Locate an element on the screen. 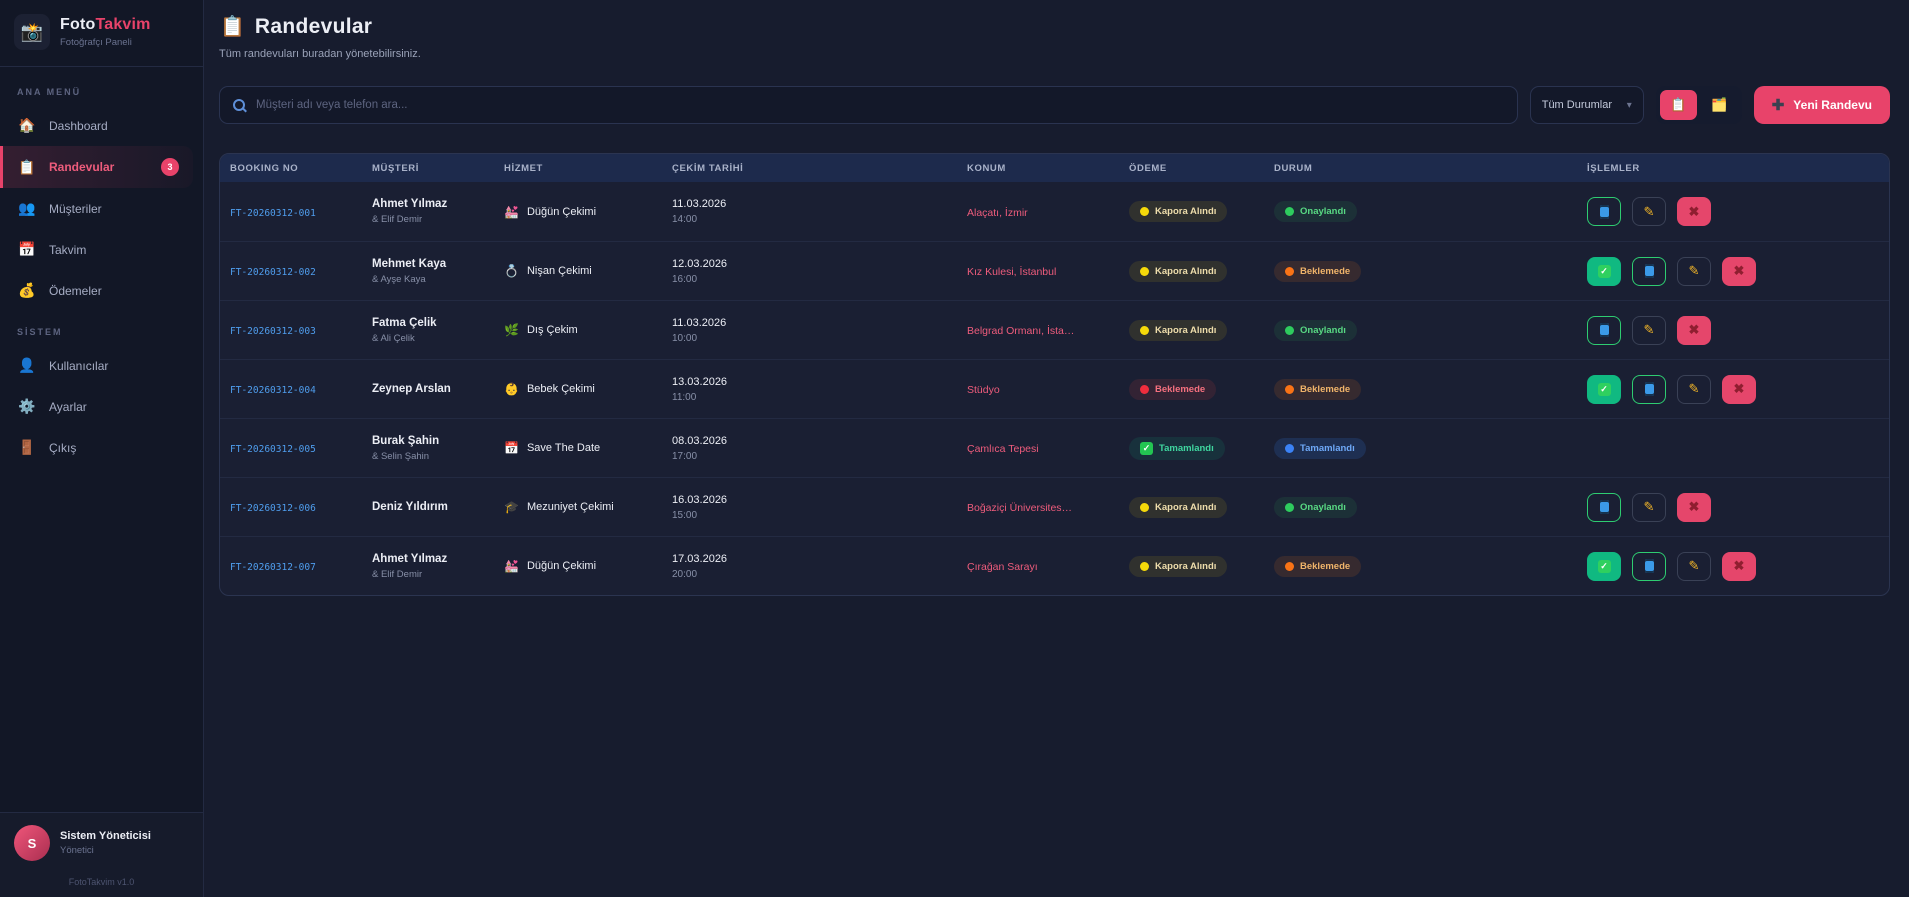  payment-label: Kapora Alındı is located at coordinates (1186, 211).